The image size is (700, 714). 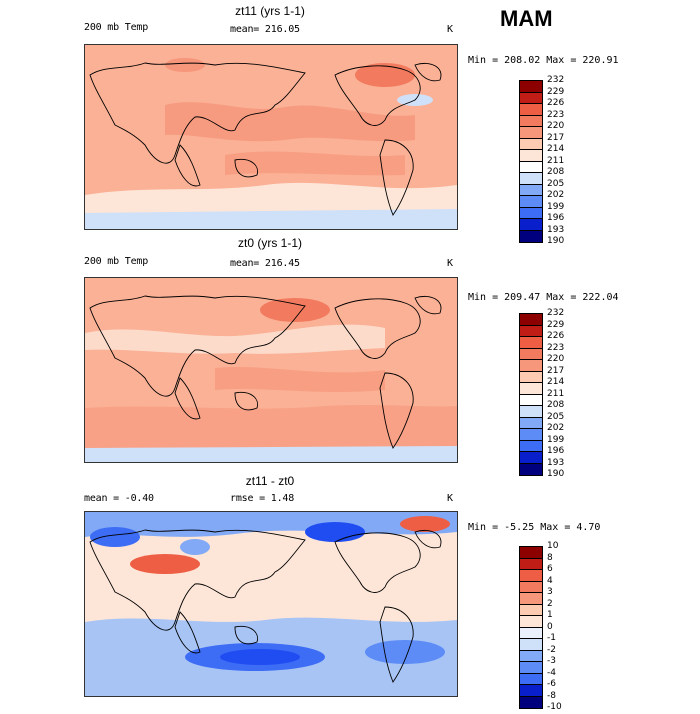 What do you see at coordinates (554, 707) in the screenshot?
I see `colorbar-tick-label: -10` at bounding box center [554, 707].